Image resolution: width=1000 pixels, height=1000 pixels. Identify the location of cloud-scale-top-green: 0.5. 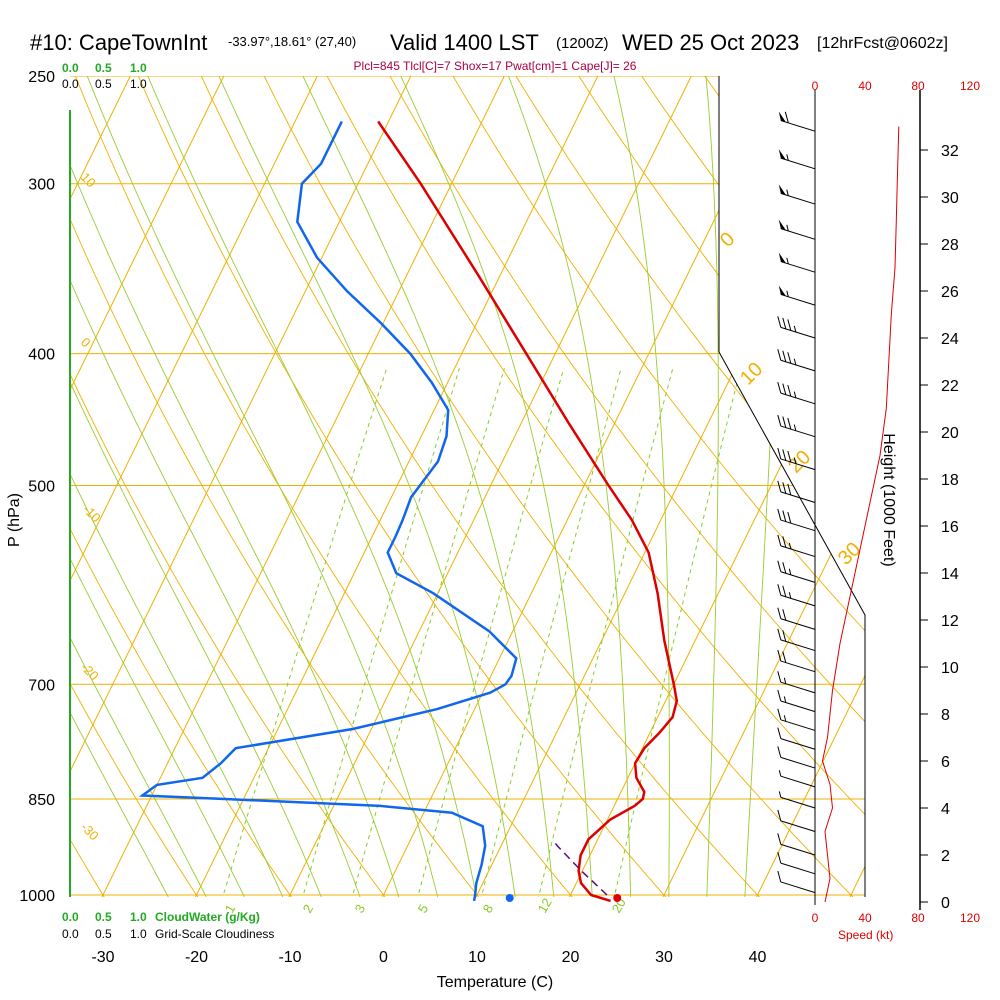
(103, 68).